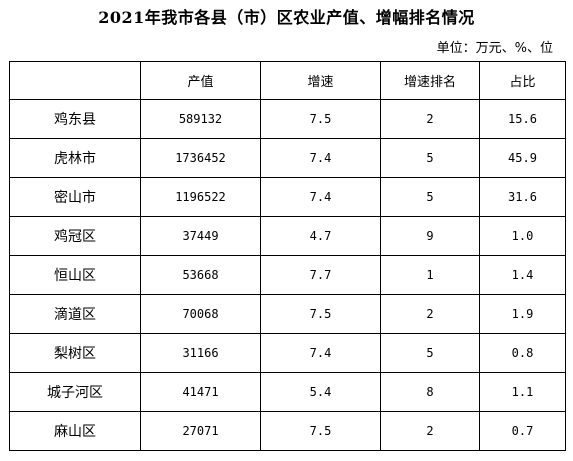  What do you see at coordinates (430, 275) in the screenshot?
I see `rank-cell: 1` at bounding box center [430, 275].